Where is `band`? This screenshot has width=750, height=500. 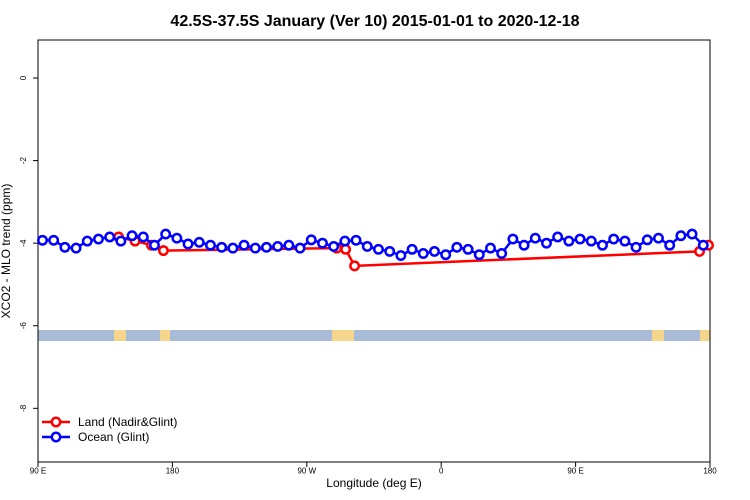 band is located at coordinates (374, 335).